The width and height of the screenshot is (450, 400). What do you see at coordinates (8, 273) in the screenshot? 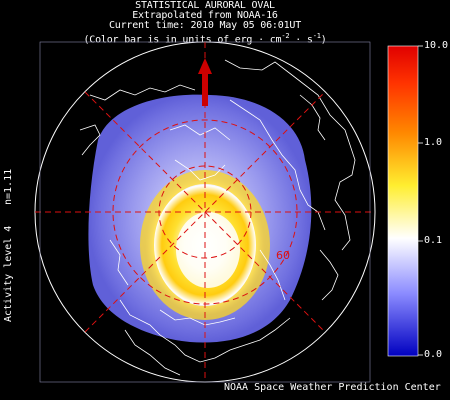
I see `activity-level-label: Activity level 4` at bounding box center [8, 273].